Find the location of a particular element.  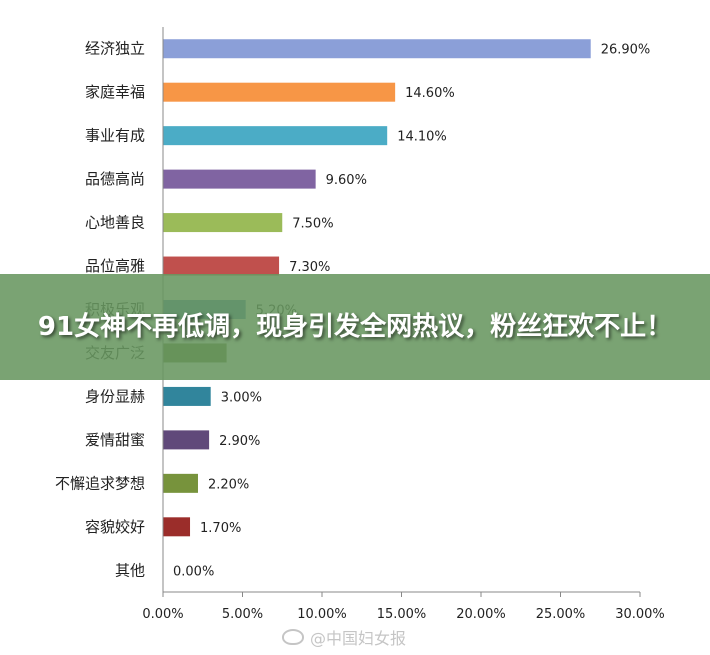

weibo-icon is located at coordinates (293, 637).